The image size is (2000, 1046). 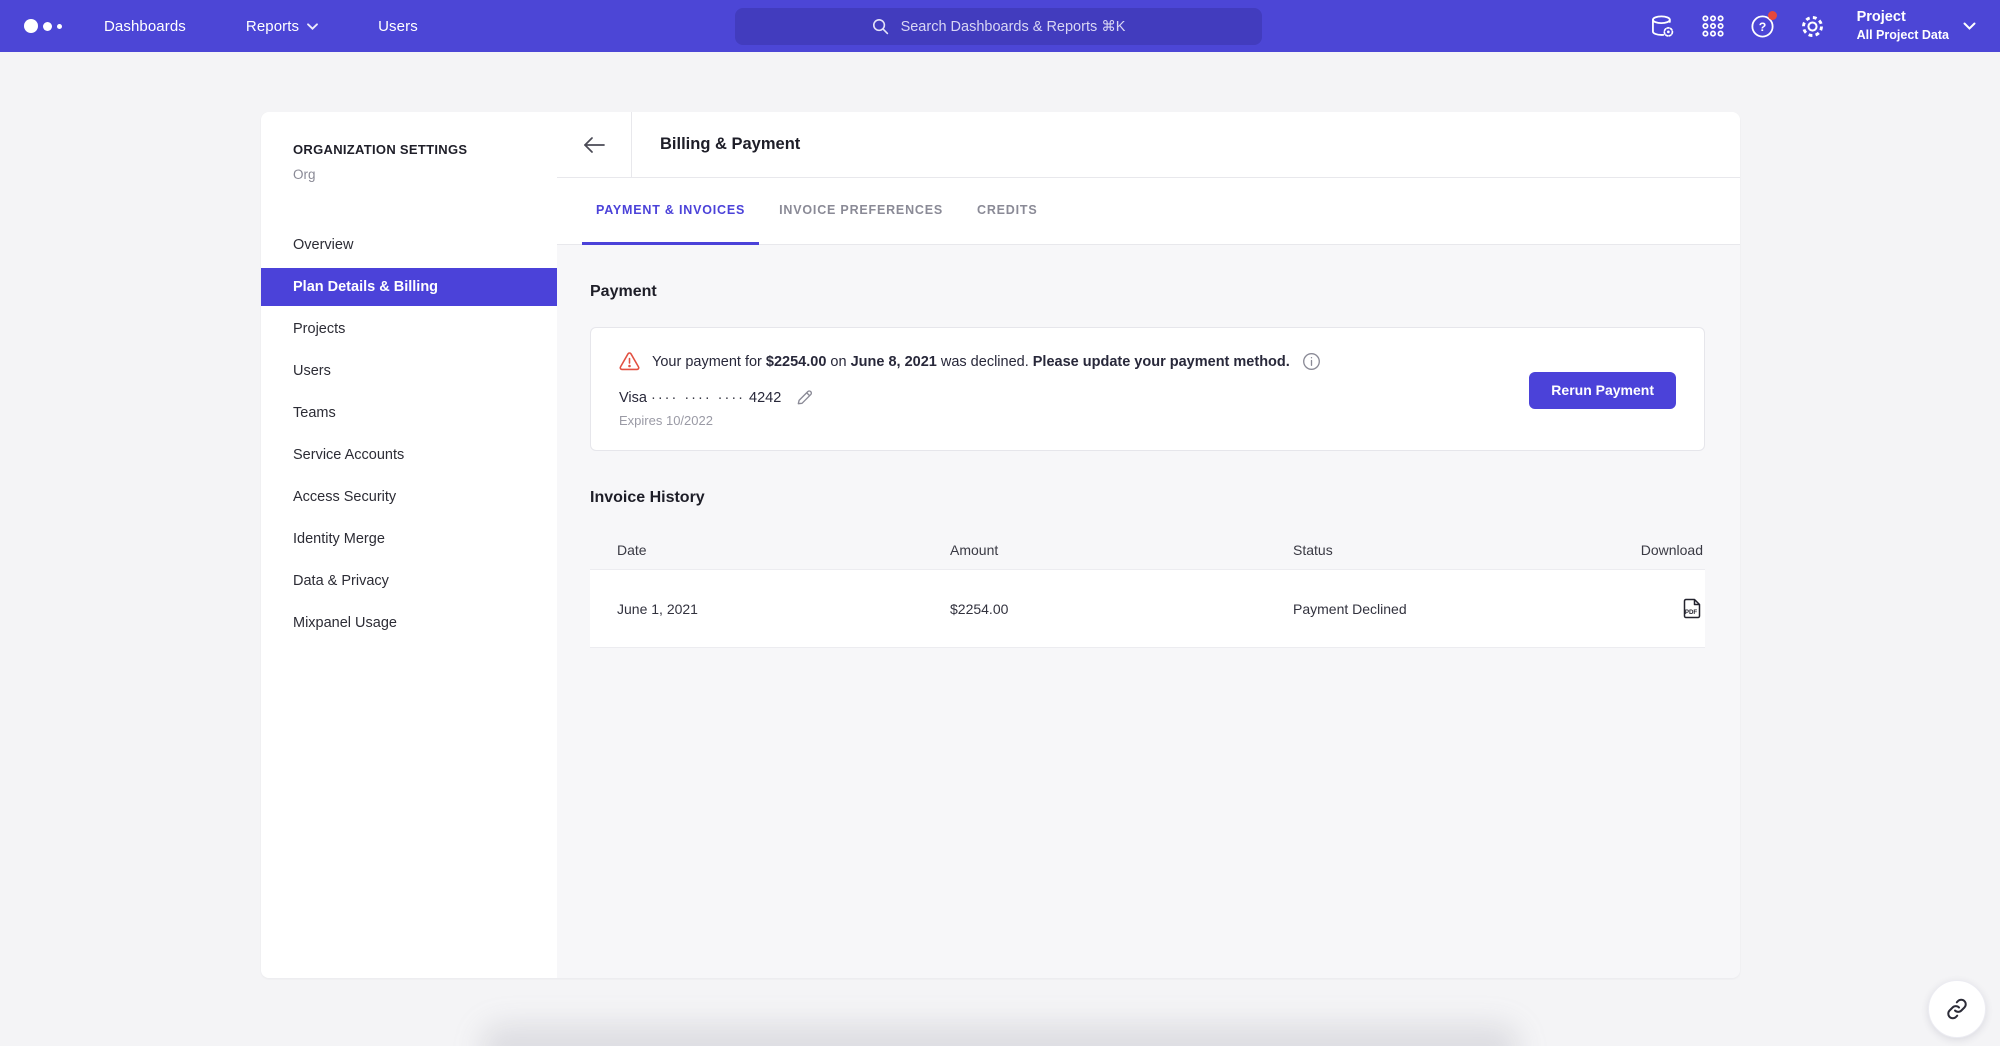 What do you see at coordinates (1013, 26) in the screenshot?
I see `search-placeholder: Search Dashboards & Reports ⌘K` at bounding box center [1013, 26].